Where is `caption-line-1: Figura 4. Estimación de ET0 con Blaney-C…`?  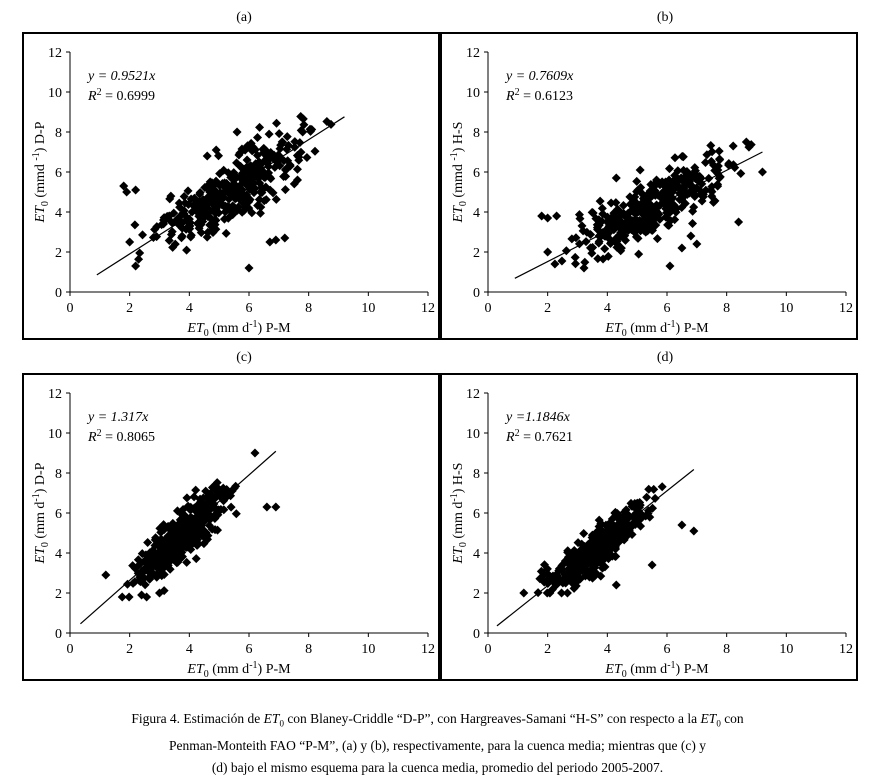 caption-line-1: Figura 4. Estimación de ET0 con Blaney-C… is located at coordinates (437, 720).